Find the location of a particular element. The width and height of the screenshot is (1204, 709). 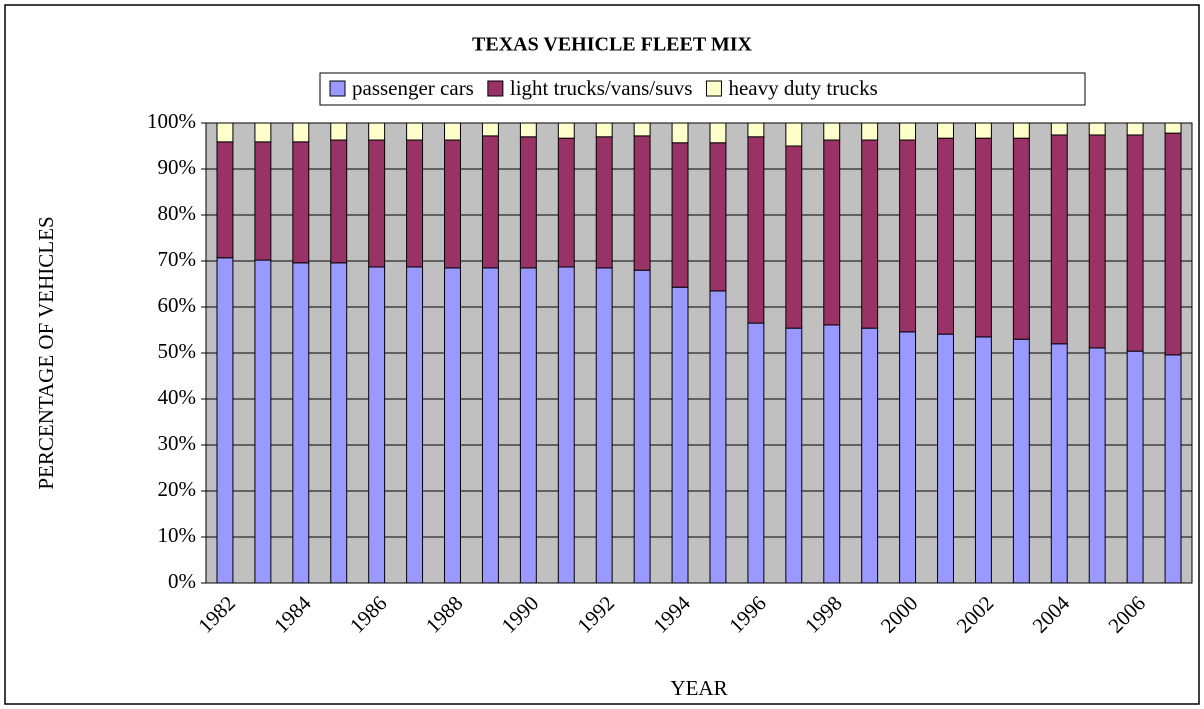

y-tick-label: 80% is located at coordinates (177, 213).